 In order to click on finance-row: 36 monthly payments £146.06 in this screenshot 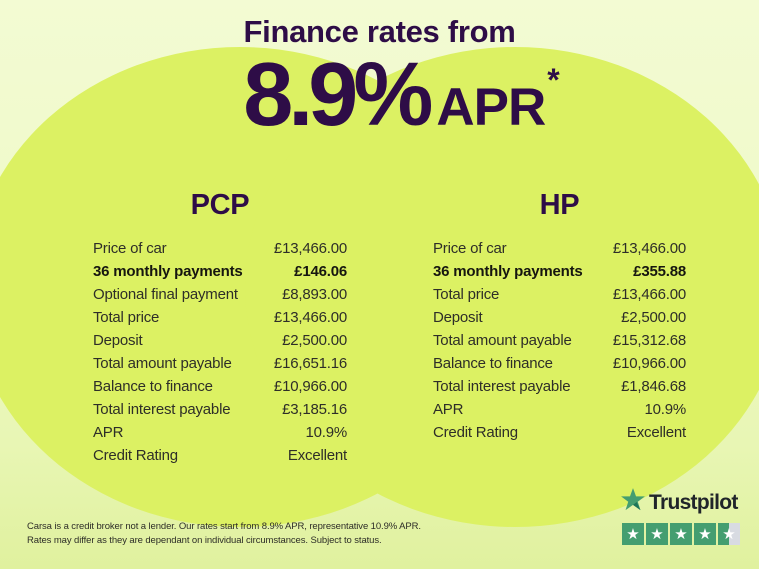, I will do `click(220, 271)`.